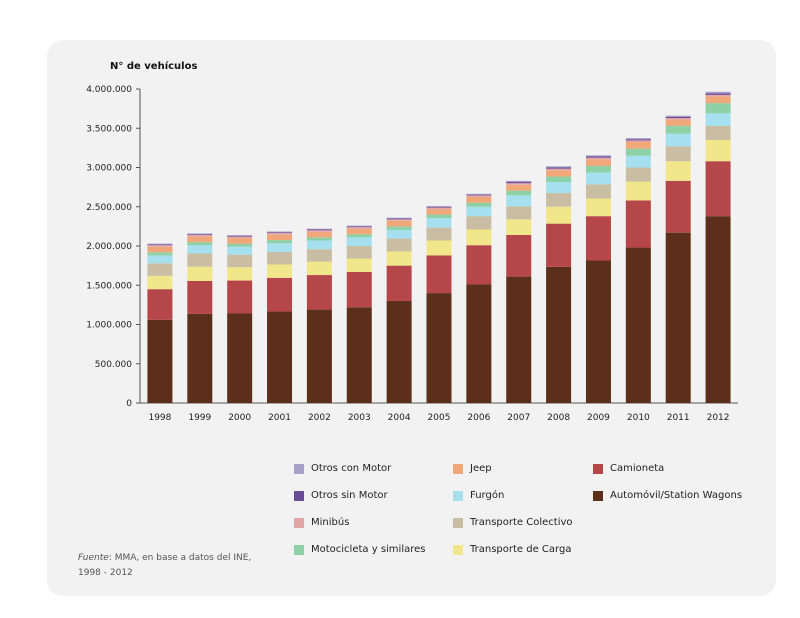  What do you see at coordinates (598, 418) in the screenshot?
I see `x-tick-label: 2009` at bounding box center [598, 418].